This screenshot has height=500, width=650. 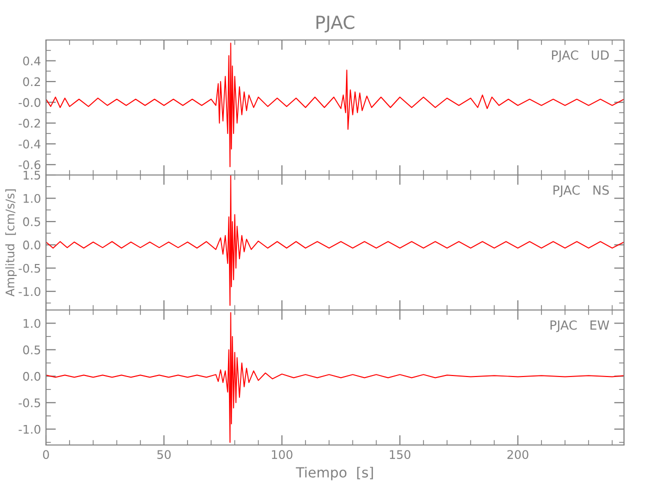 What do you see at coordinates (29, 123) in the screenshot?
I see `y-tick-label: -0.2` at bounding box center [29, 123].